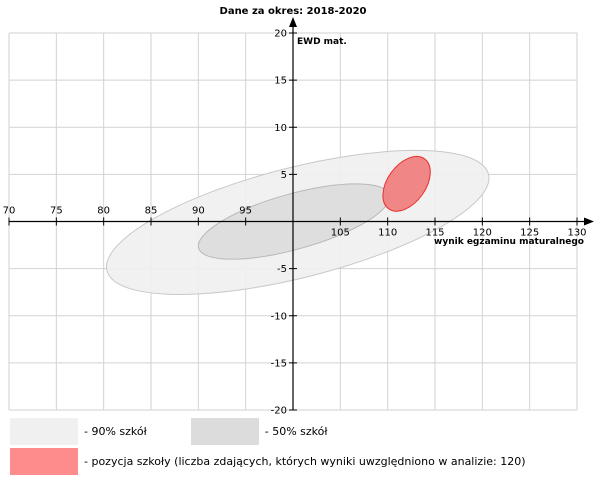 Image resolution: width=600 pixels, height=480 pixels. What do you see at coordinates (103, 211) in the screenshot?
I see `x-tick-label: 80` at bounding box center [103, 211].